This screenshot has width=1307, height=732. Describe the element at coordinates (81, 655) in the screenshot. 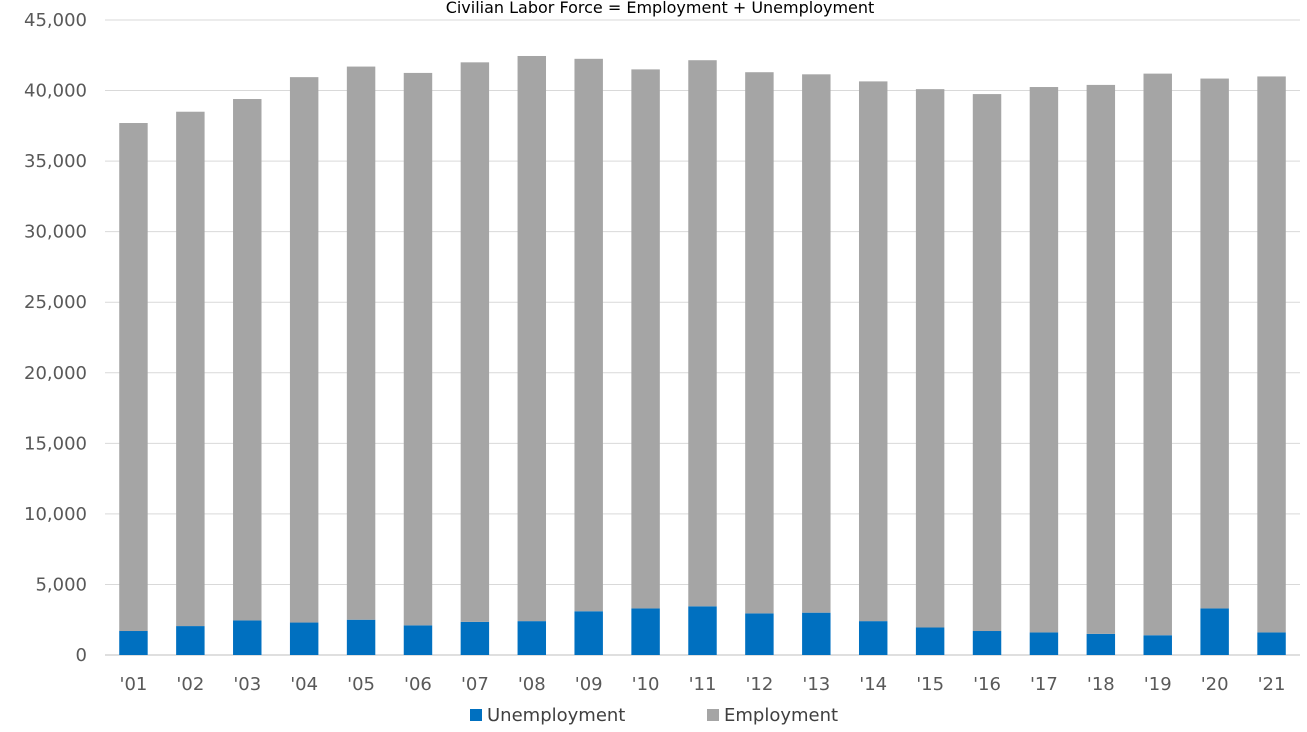

I see `y-tick-label: 0` at that location.